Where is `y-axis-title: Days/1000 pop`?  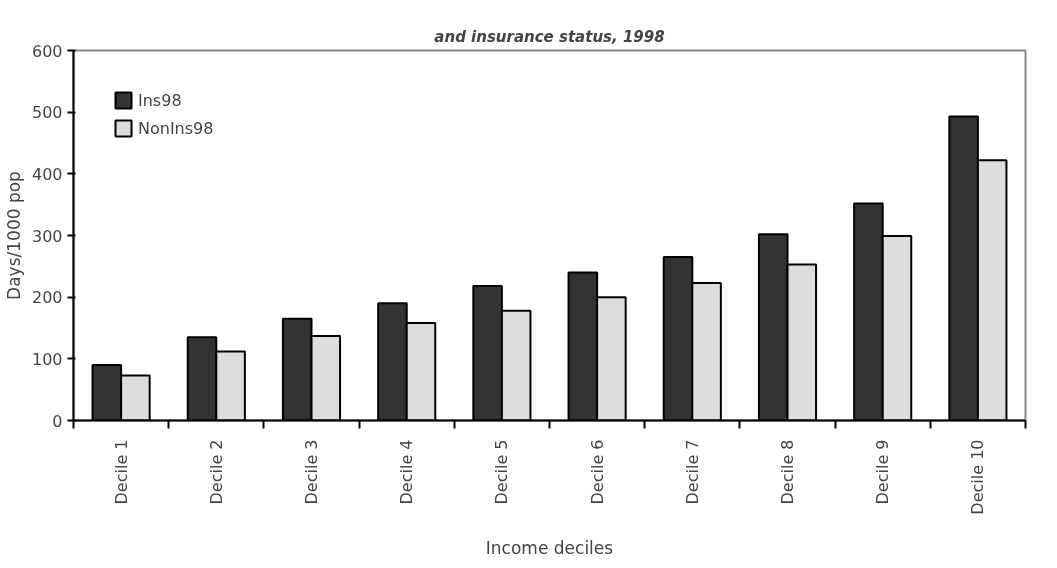 y-axis-title: Days/1000 pop is located at coordinates (13, 235).